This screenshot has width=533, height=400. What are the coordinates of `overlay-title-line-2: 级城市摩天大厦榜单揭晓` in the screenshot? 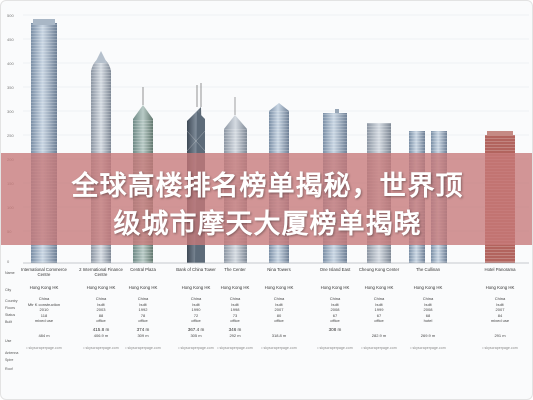 It's located at (267, 224).